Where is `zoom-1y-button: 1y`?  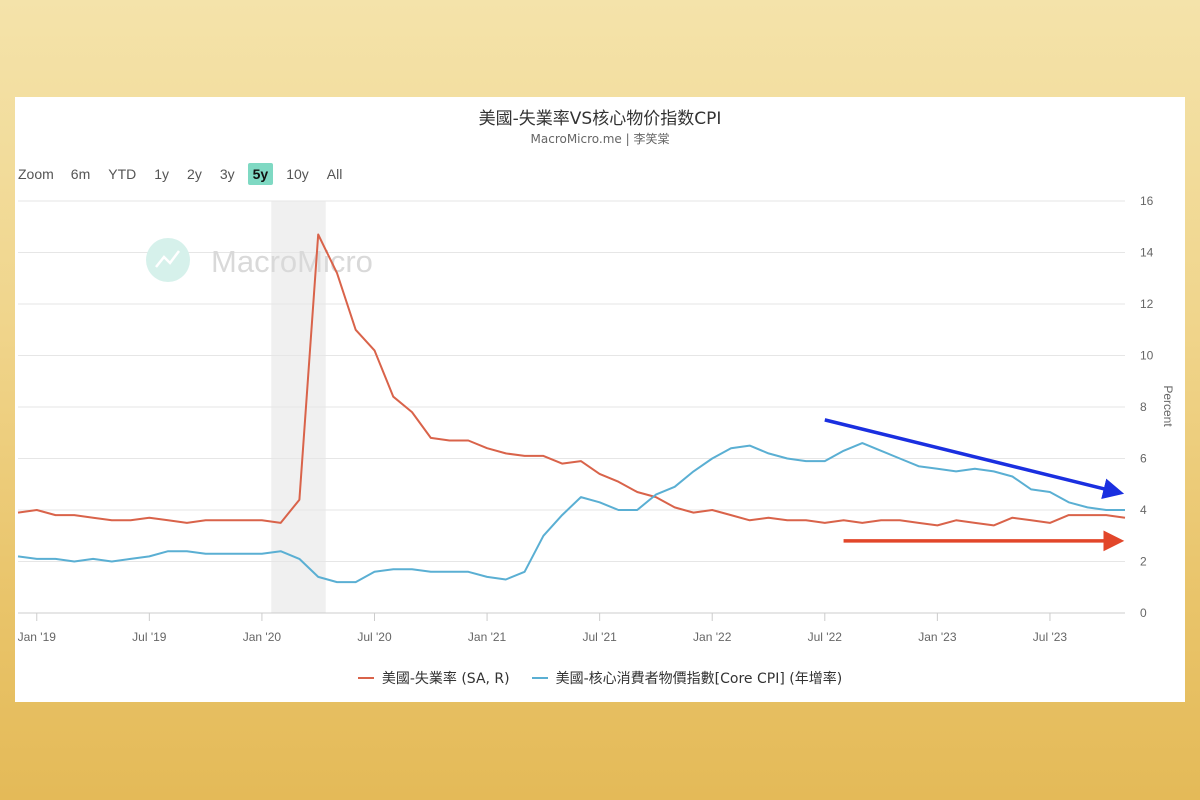 zoom-1y-button: 1y is located at coordinates (162, 174).